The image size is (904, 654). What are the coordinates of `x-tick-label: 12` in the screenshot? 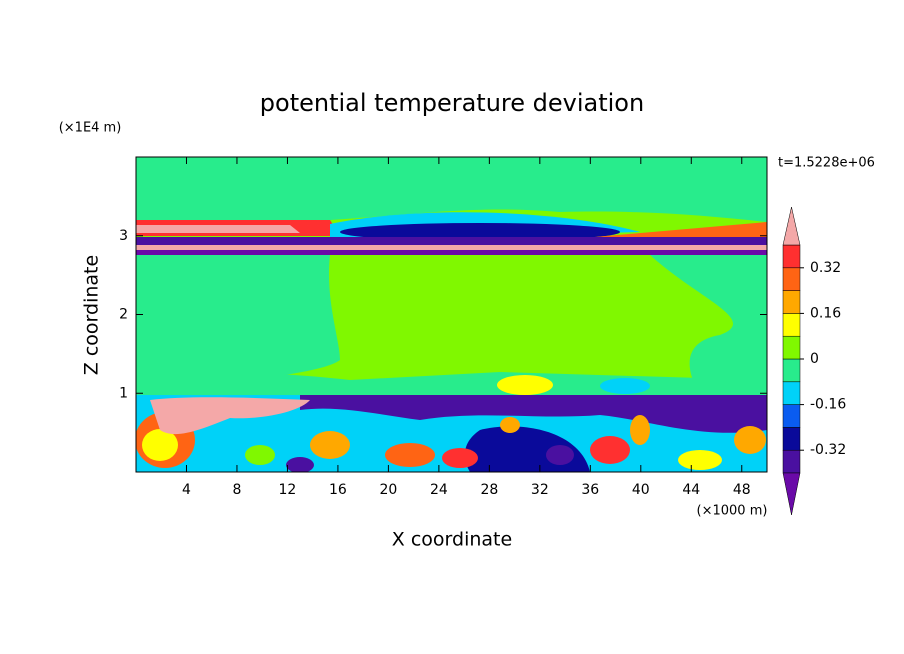 It's located at (288, 490).